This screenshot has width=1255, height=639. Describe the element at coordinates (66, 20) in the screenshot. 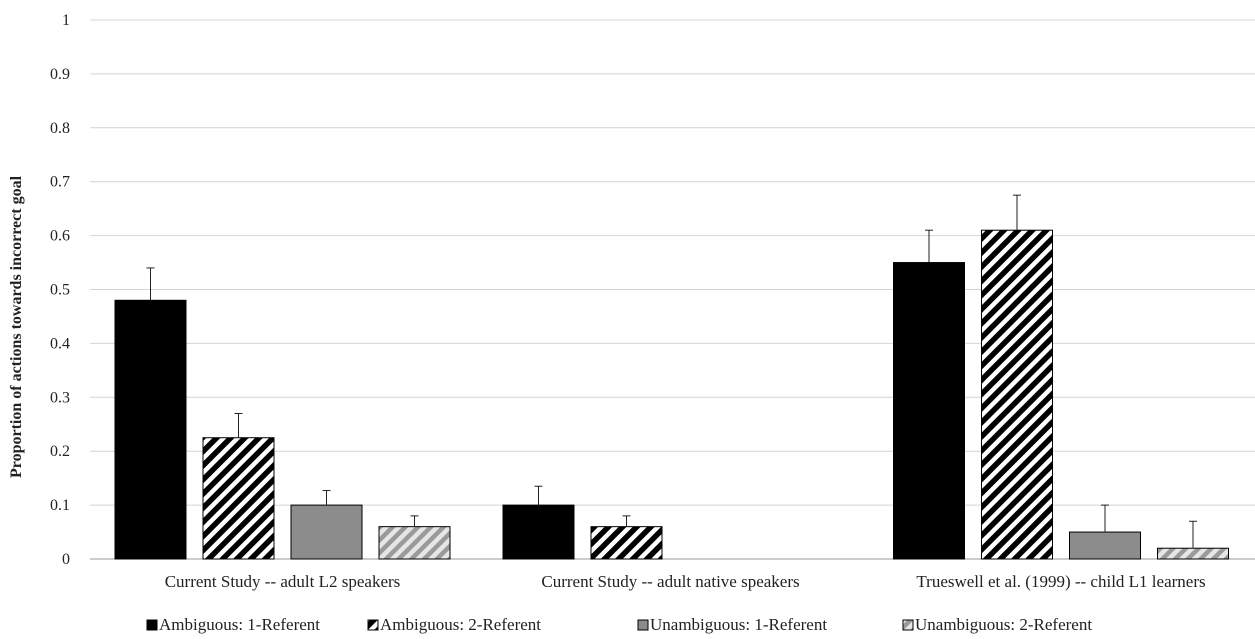

I see `y-tick-label: 1` at that location.